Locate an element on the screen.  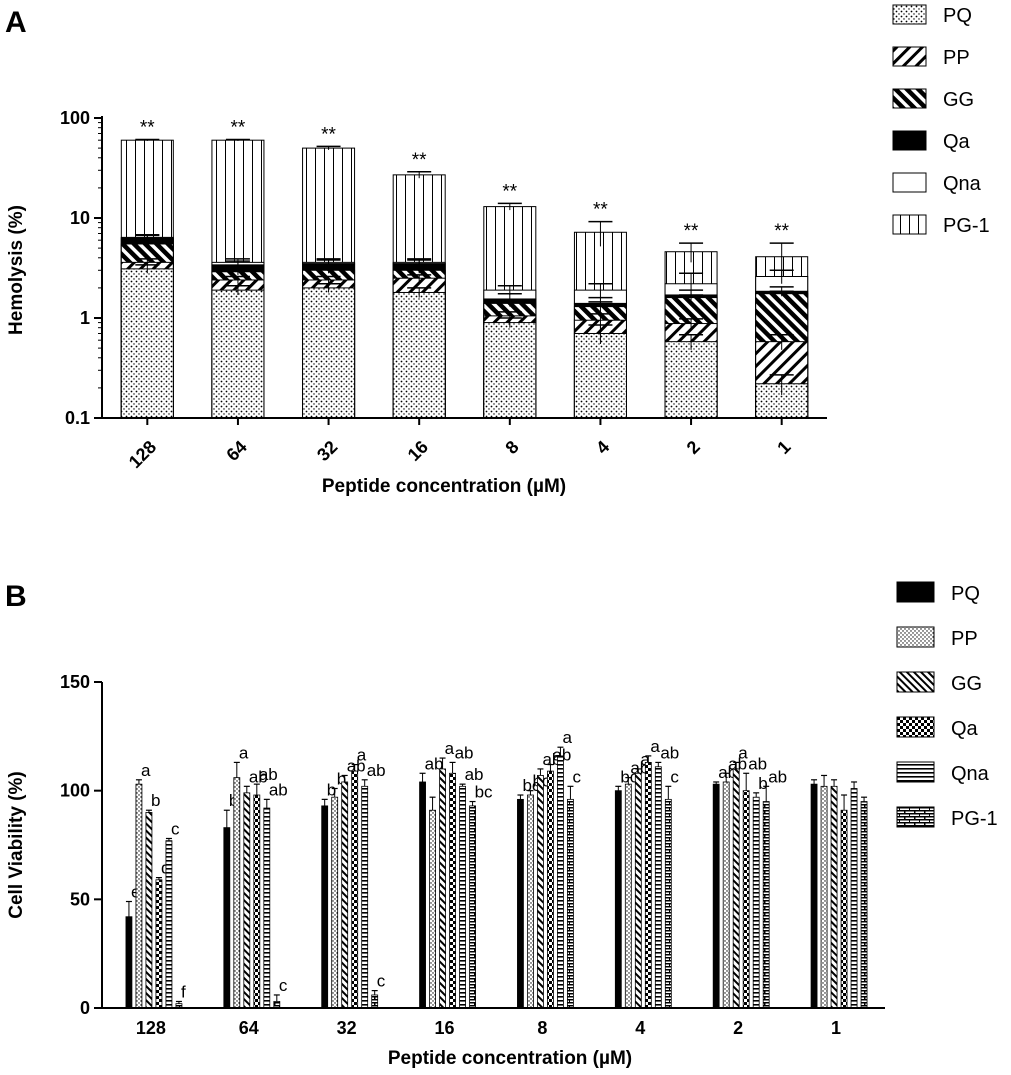
significance-letter-PQ-2: ab is located at coordinates (727, 772).